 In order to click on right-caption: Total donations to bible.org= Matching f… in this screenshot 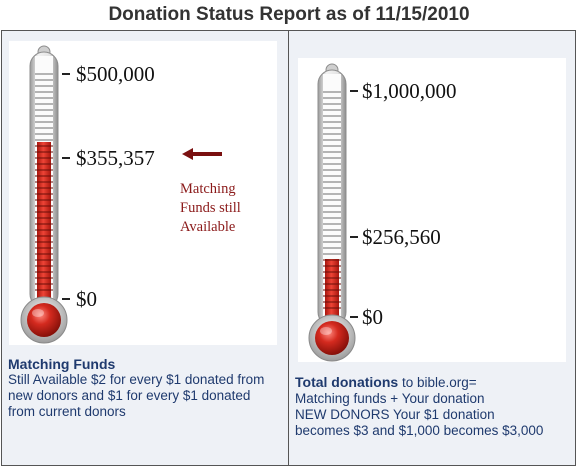, I will do `click(434, 406)`.